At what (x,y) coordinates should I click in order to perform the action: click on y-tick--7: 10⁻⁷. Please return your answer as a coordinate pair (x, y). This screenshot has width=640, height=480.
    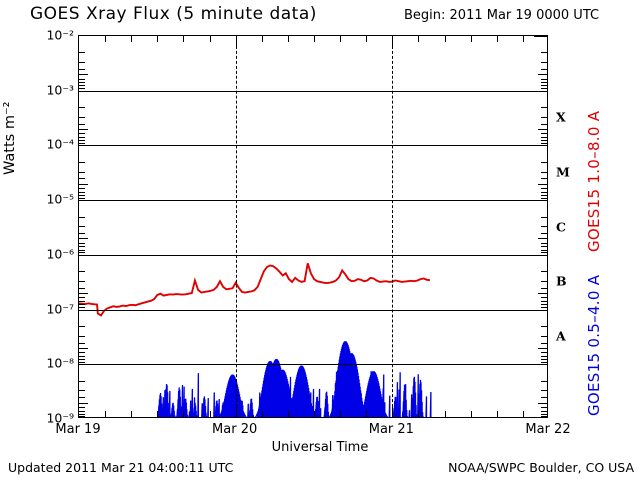
    Looking at the image, I should click on (60, 309).